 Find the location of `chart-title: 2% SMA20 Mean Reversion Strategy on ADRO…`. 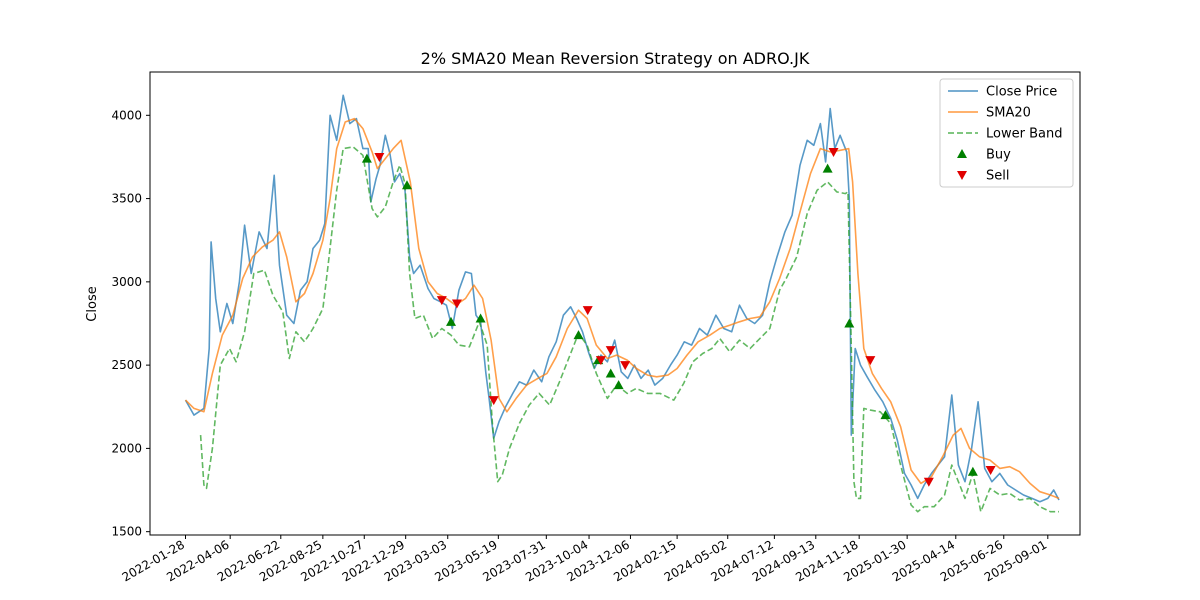

chart-title: 2% SMA20 Mean Reversion Strategy on ADRO… is located at coordinates (615, 58).